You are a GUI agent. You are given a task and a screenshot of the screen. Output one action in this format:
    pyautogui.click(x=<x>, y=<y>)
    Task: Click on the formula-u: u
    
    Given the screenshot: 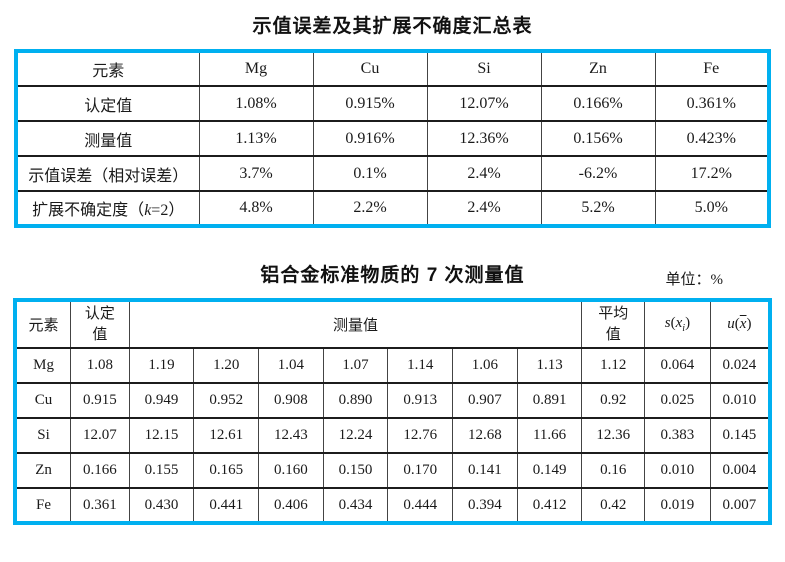 What is the action you would take?
    pyautogui.click(x=731, y=324)
    